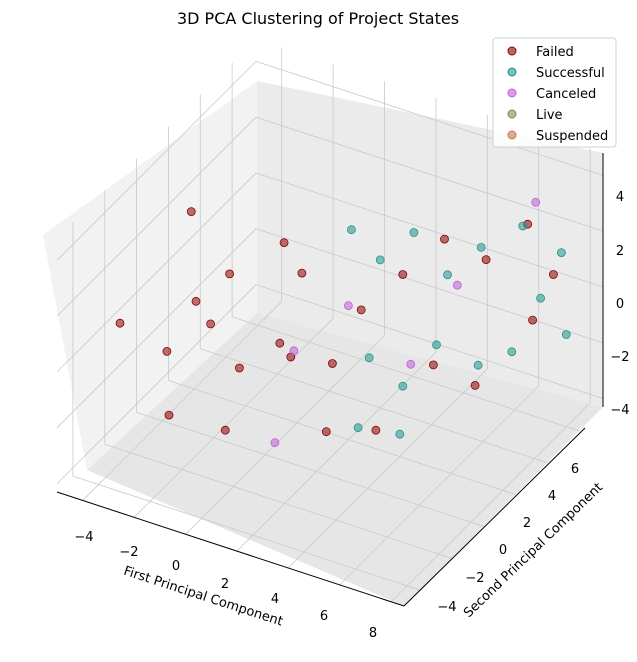  What do you see at coordinates (318, 18) in the screenshot?
I see `chart-title: 3D PCA Clustering of Project States` at bounding box center [318, 18].